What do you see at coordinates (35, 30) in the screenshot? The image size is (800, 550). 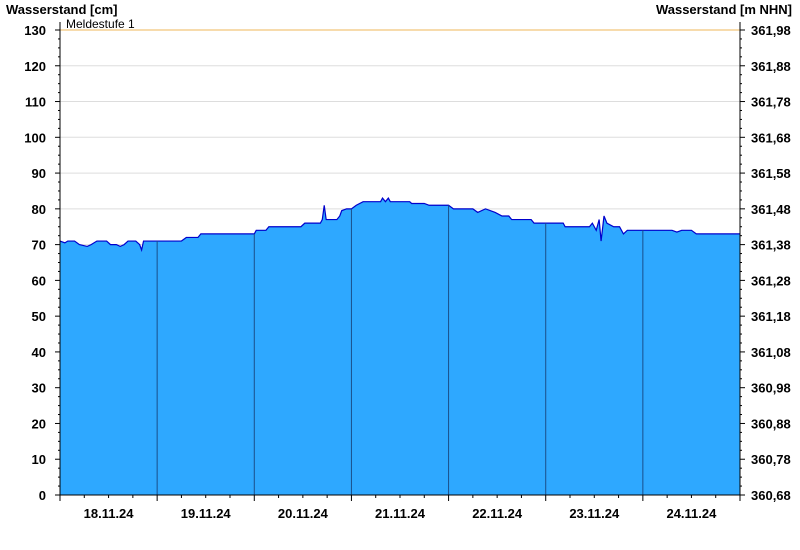 I see `y-tick-label: 130` at bounding box center [35, 30].